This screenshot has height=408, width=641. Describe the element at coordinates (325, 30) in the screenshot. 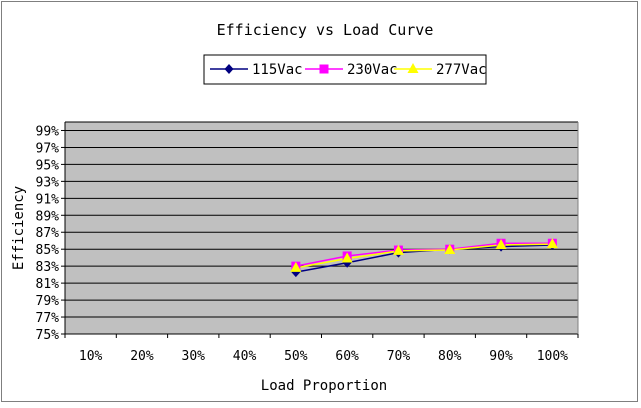

I see `chart-title: Efficiency vs Load Curve` at that location.